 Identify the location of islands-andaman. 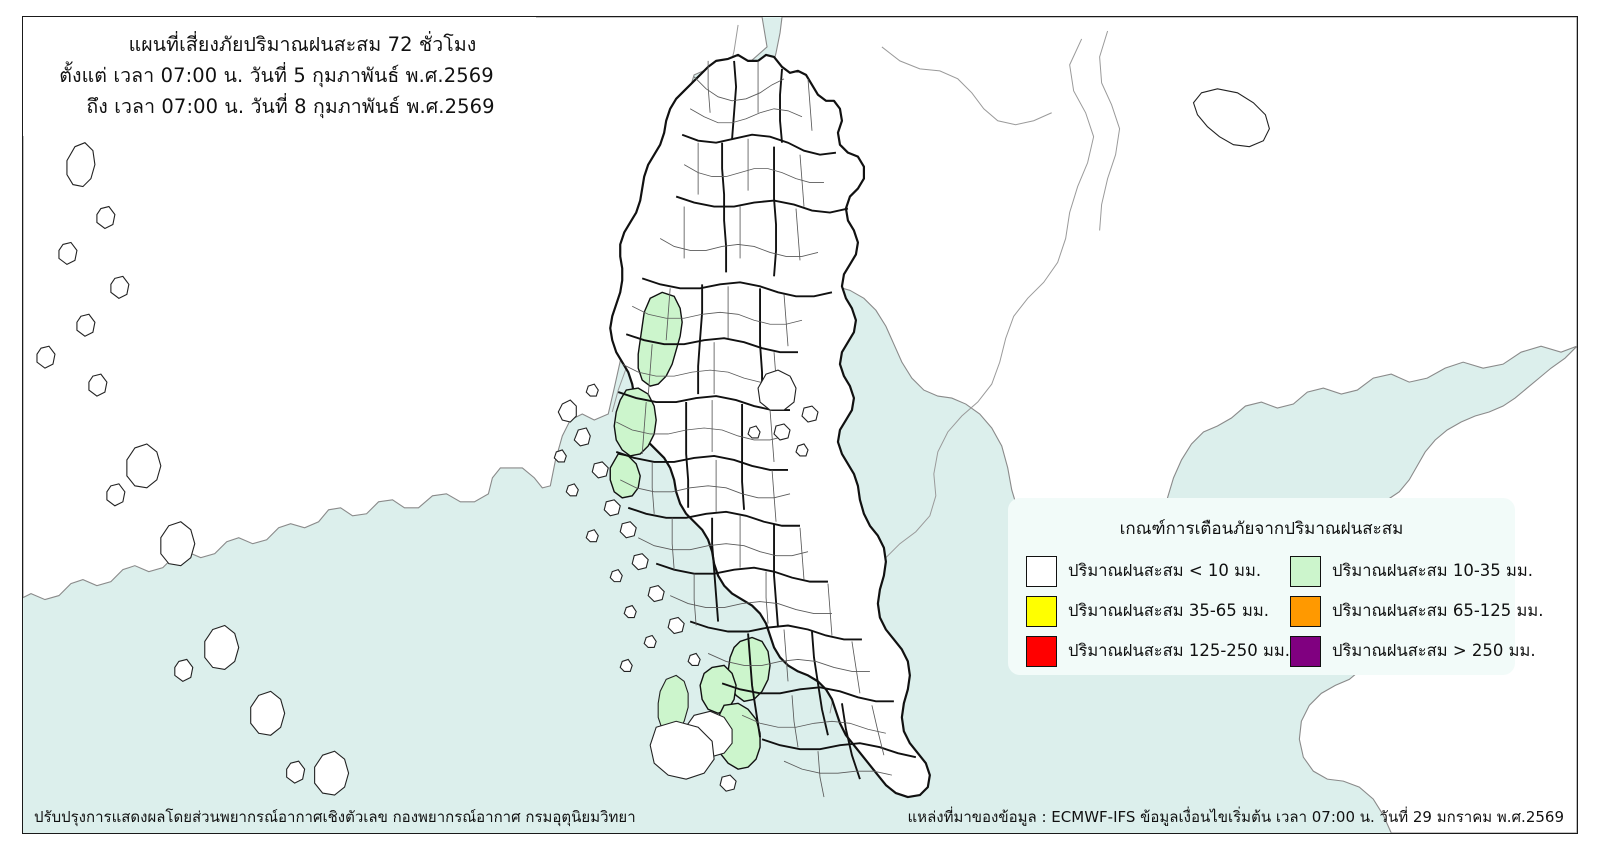
(686, 580).